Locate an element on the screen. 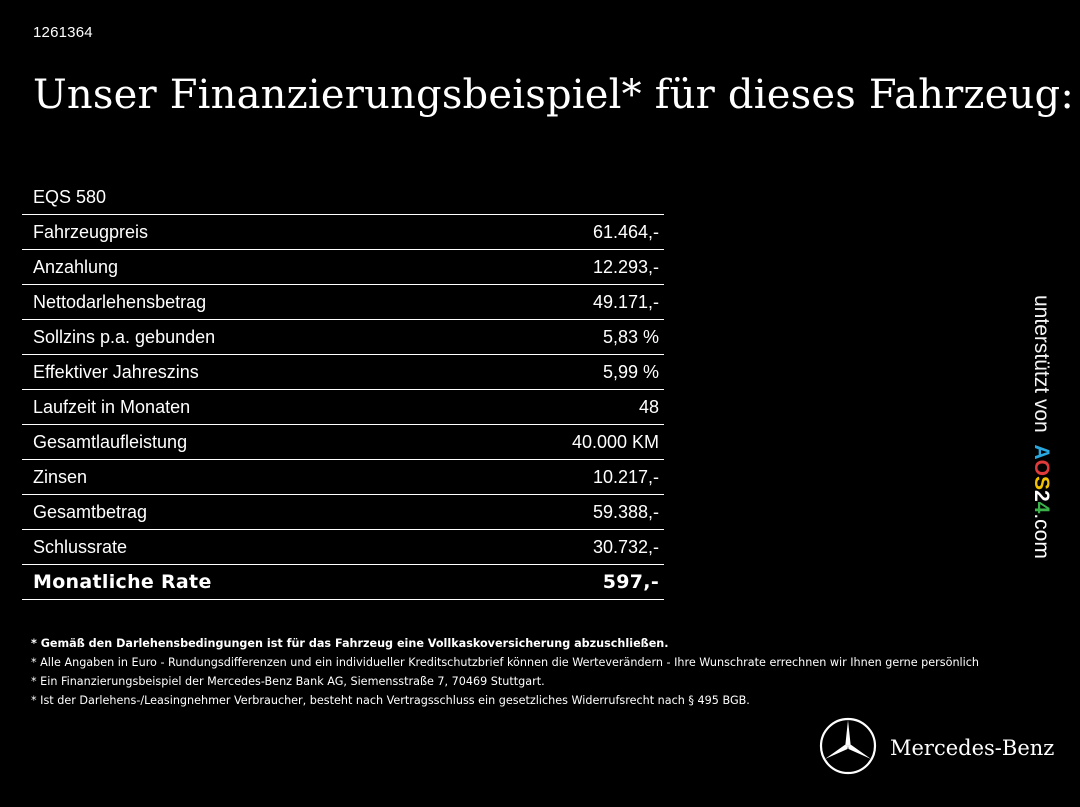 The width and height of the screenshot is (1080, 807). logo-letter: 4 is located at coordinates (1041, 507).